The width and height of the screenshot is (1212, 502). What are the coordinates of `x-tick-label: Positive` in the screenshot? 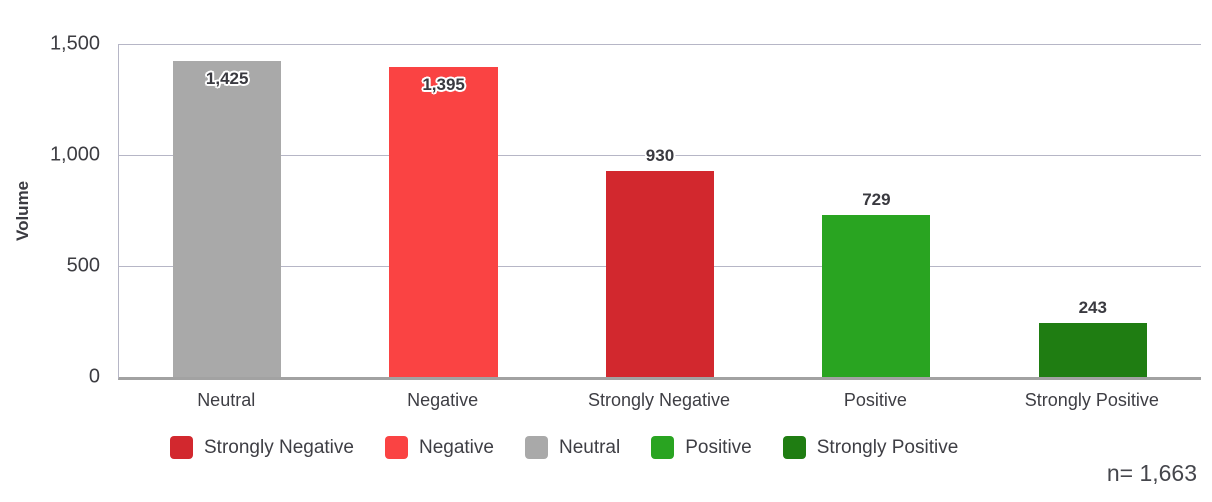 It's located at (875, 400).